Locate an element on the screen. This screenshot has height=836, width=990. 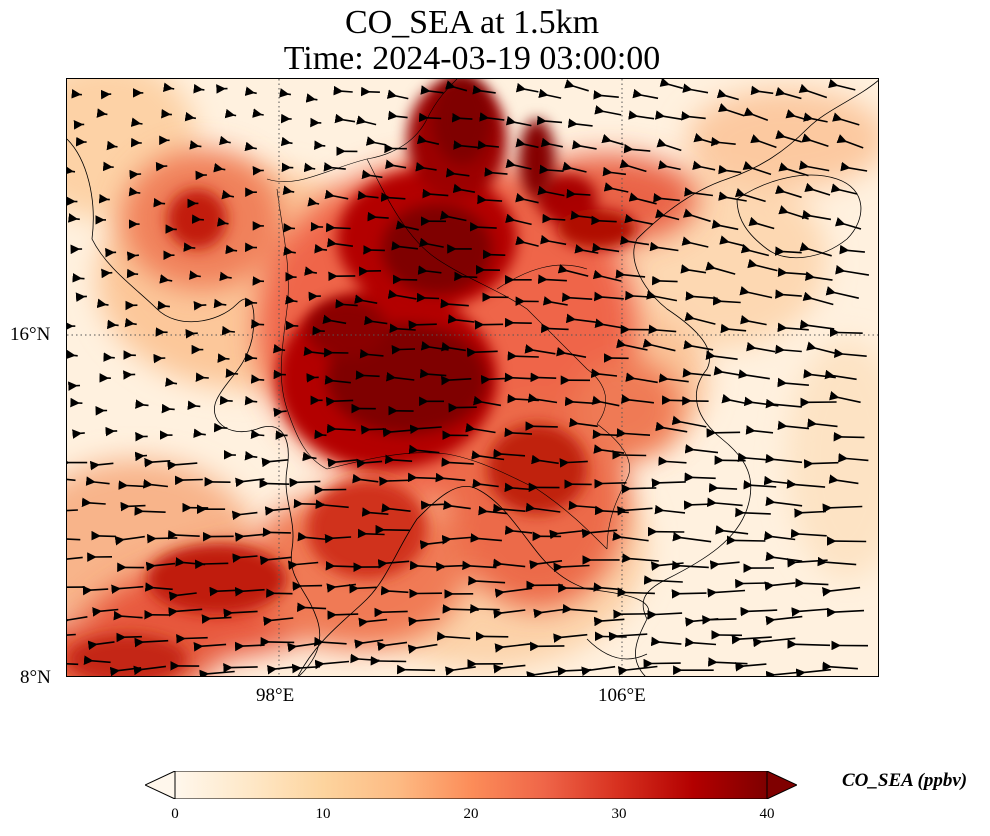
colorbar-tick-10: 10 is located at coordinates (323, 814).